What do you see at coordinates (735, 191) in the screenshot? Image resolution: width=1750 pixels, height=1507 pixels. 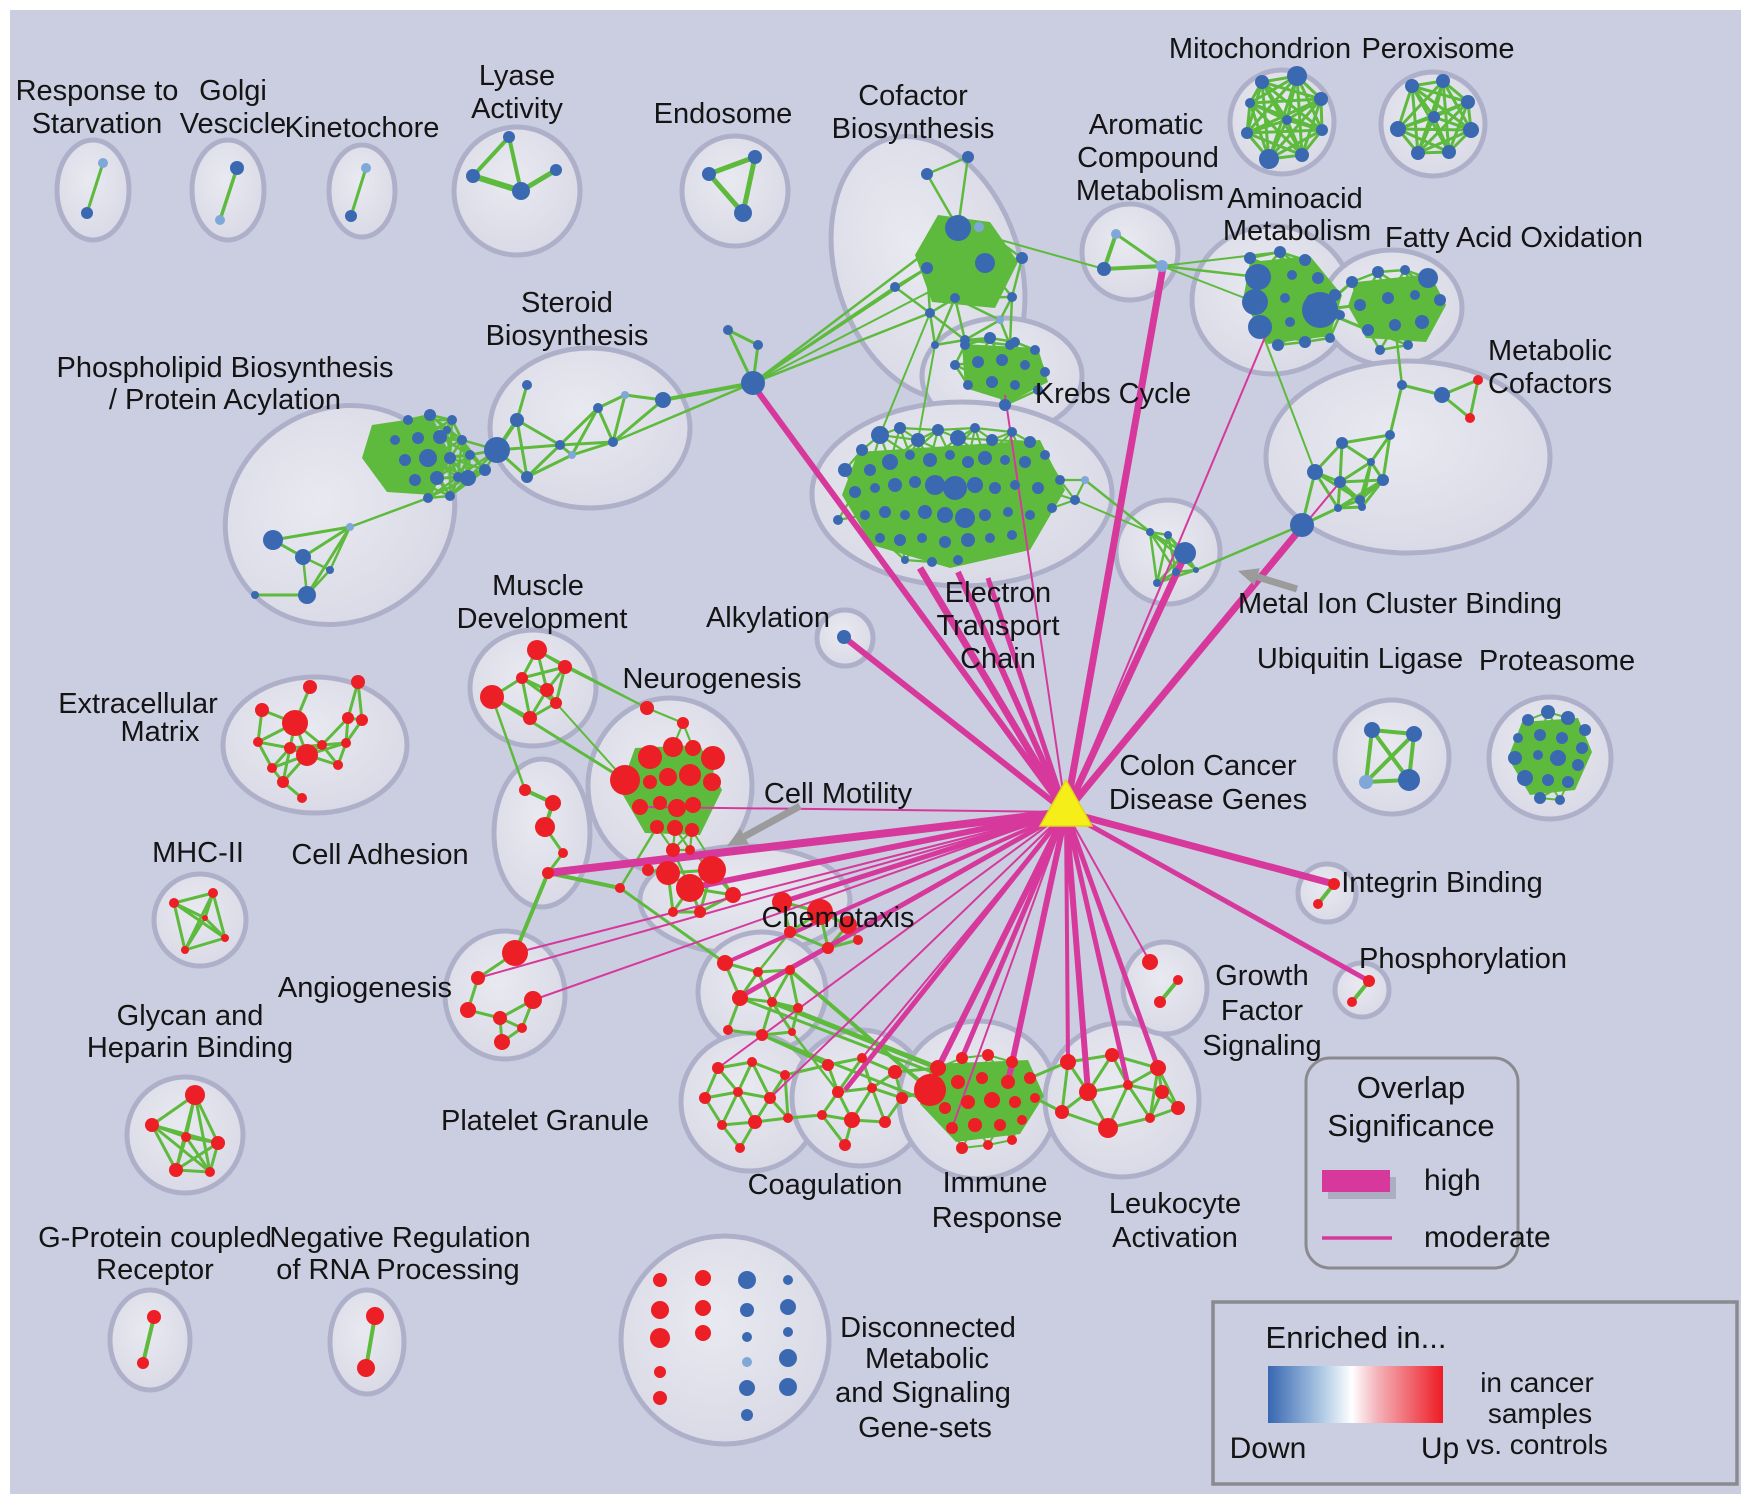 I see `cluster-bubble-endosome` at bounding box center [735, 191].